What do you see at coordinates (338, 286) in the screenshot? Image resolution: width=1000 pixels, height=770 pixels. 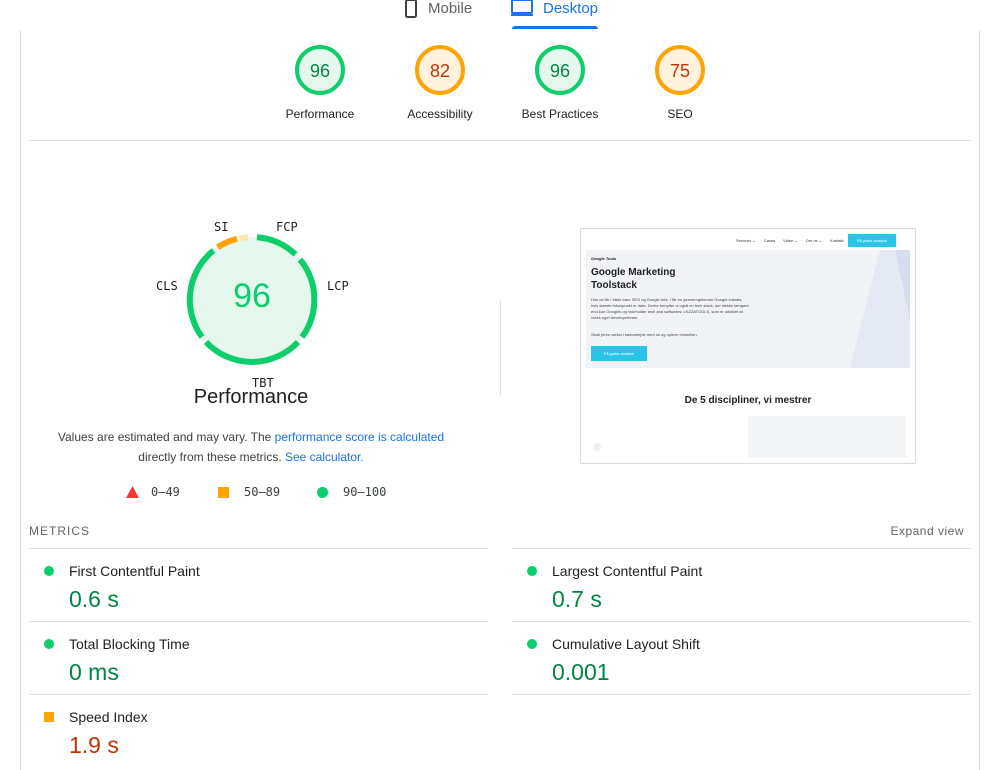 I see `metric-label-lcp: LCP` at bounding box center [338, 286].